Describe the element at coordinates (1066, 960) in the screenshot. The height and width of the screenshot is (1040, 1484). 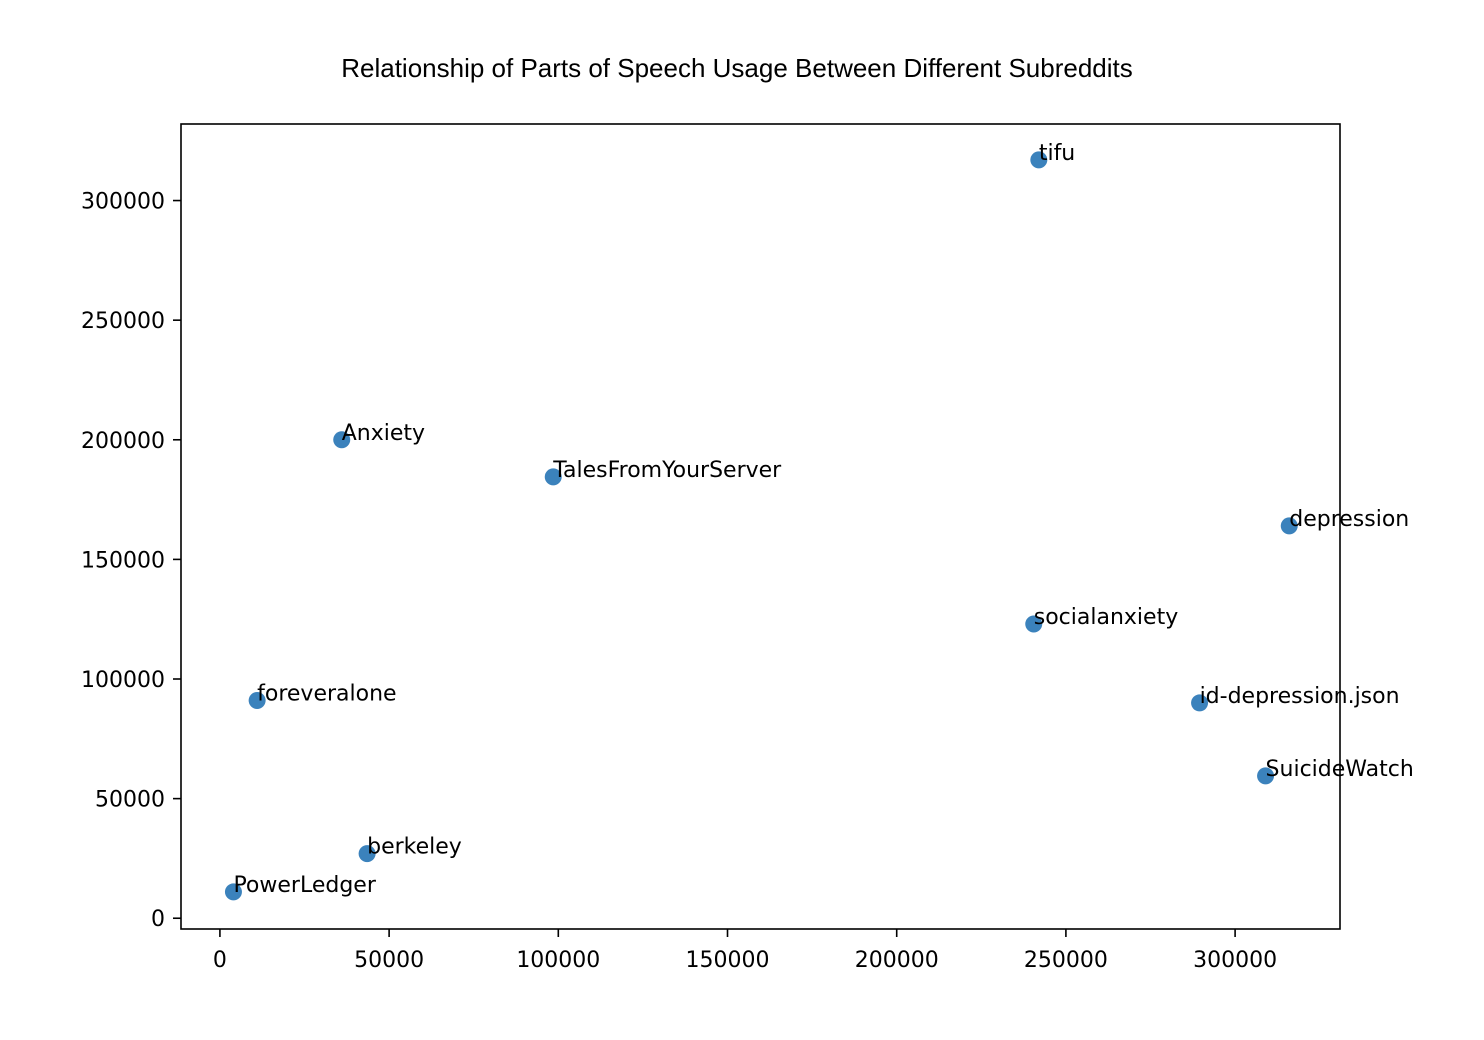
I see `x-tick-label: 250000` at that location.